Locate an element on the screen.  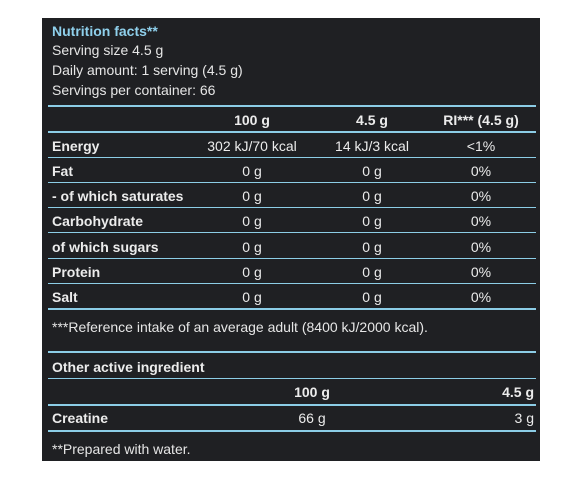
row-label-sugars: of which sugars is located at coordinates (105, 247).